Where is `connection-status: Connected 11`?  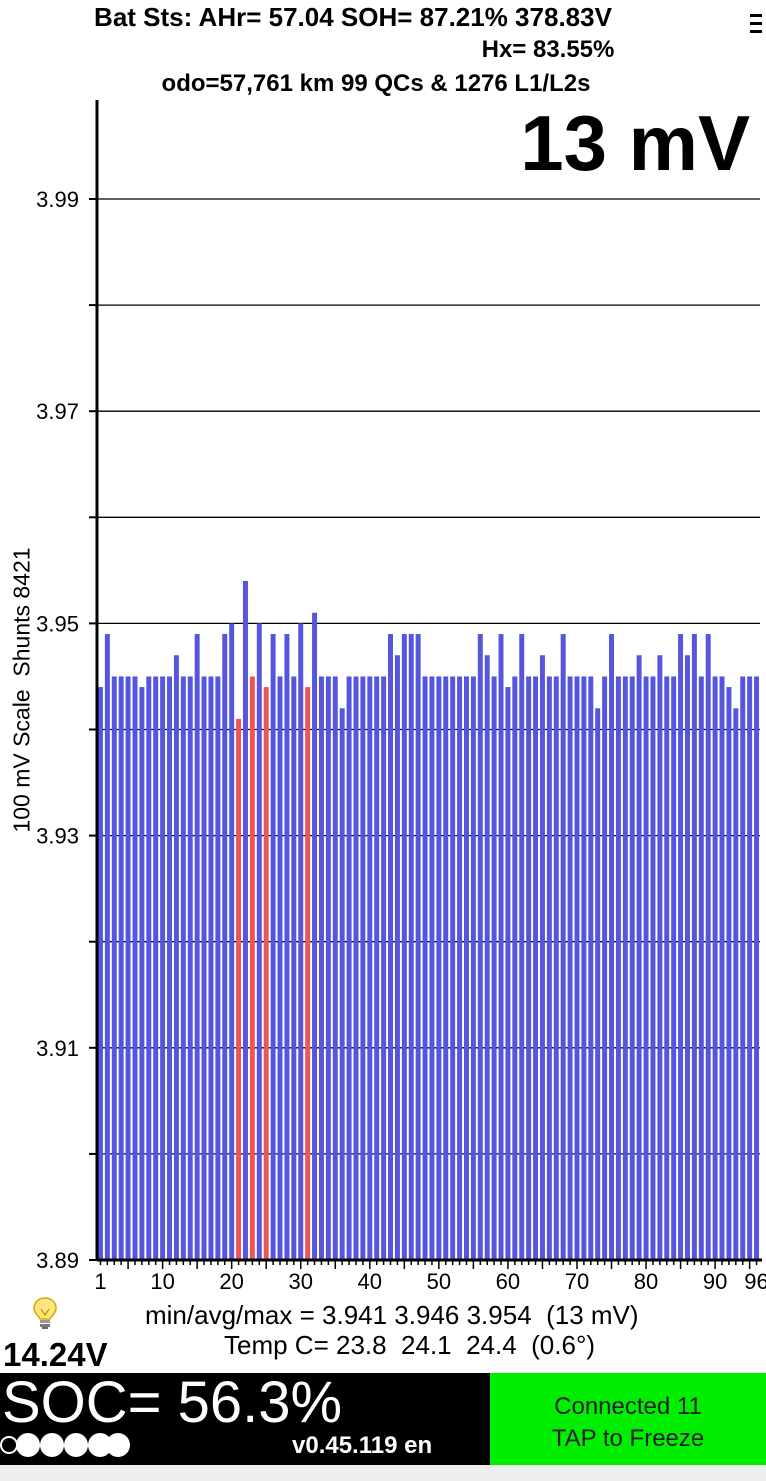 connection-status: Connected 11 is located at coordinates (628, 1406).